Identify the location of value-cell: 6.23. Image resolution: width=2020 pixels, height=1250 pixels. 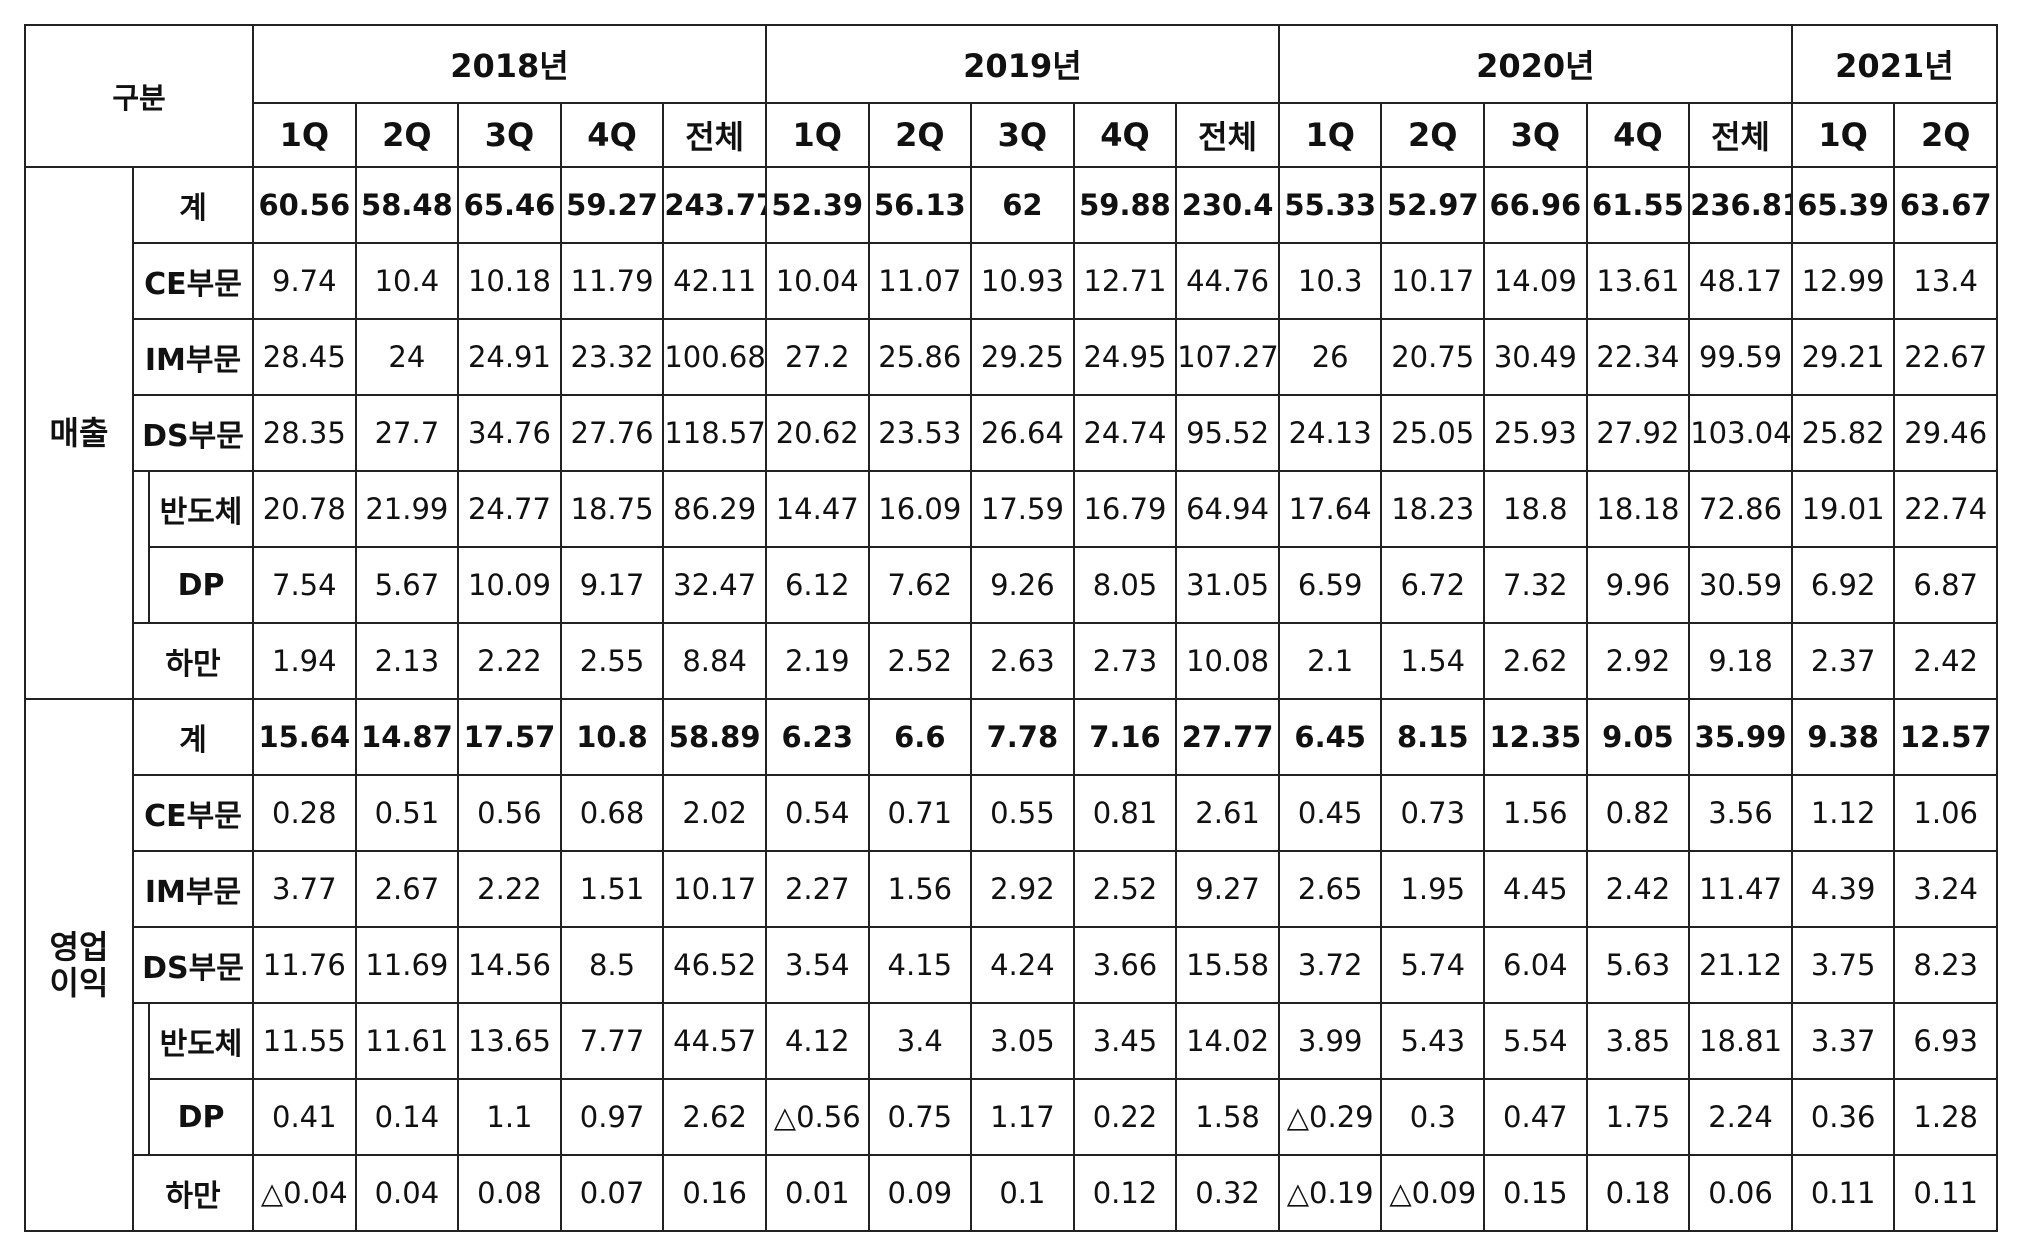
(817, 737).